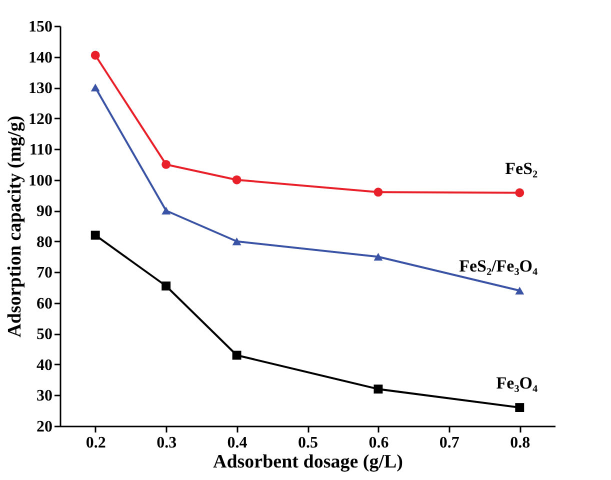 The height and width of the screenshot is (480, 611). Describe the element at coordinates (521, 168) in the screenshot. I see `series-label: FeS₂` at that location.